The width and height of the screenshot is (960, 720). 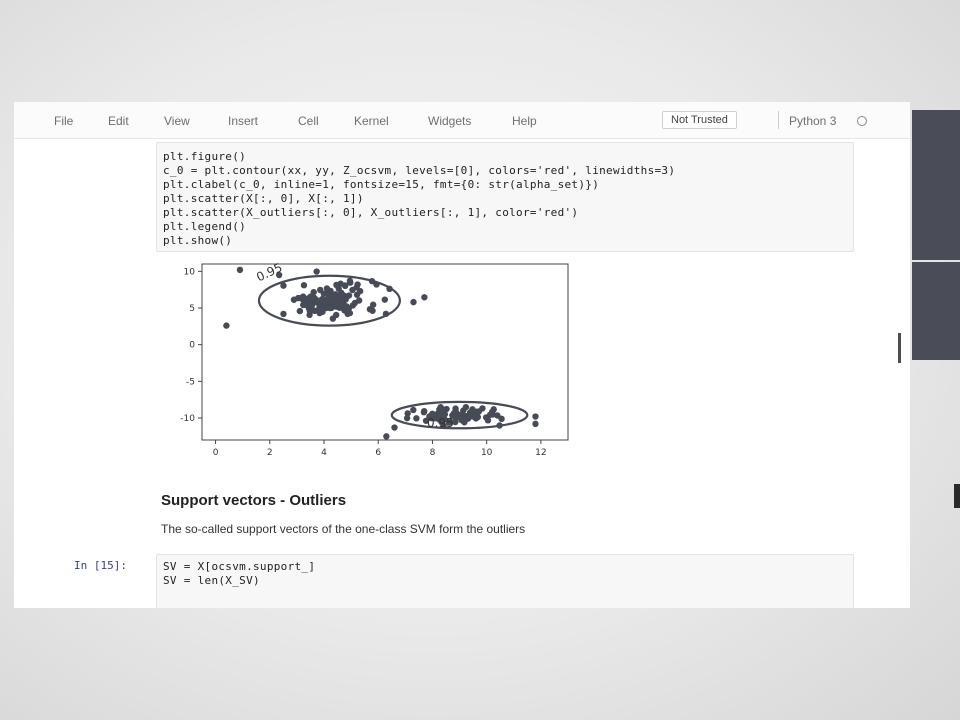 What do you see at coordinates (699, 120) in the screenshot?
I see `not-trusted-button: Not Trusted` at bounding box center [699, 120].